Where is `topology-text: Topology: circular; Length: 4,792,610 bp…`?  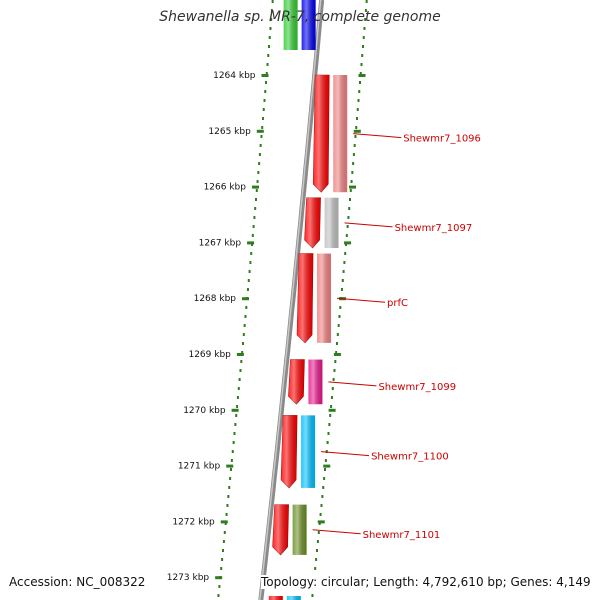
topology-text: Topology: circular; Length: 4,792,610 bp… is located at coordinates (426, 582).